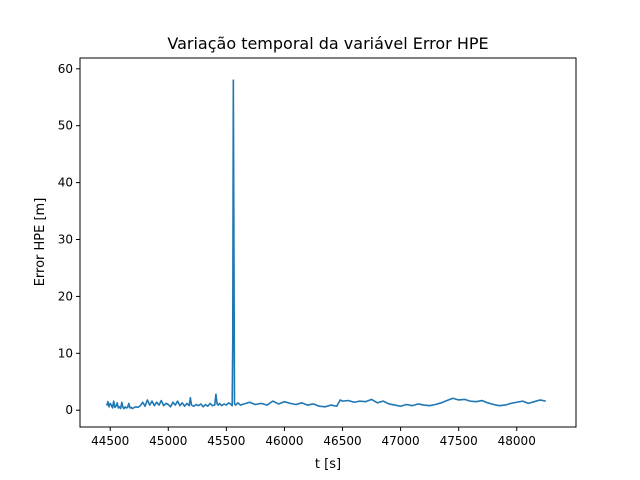  What do you see at coordinates (226, 441) in the screenshot?
I see `x-tick-label: 45500` at bounding box center [226, 441].